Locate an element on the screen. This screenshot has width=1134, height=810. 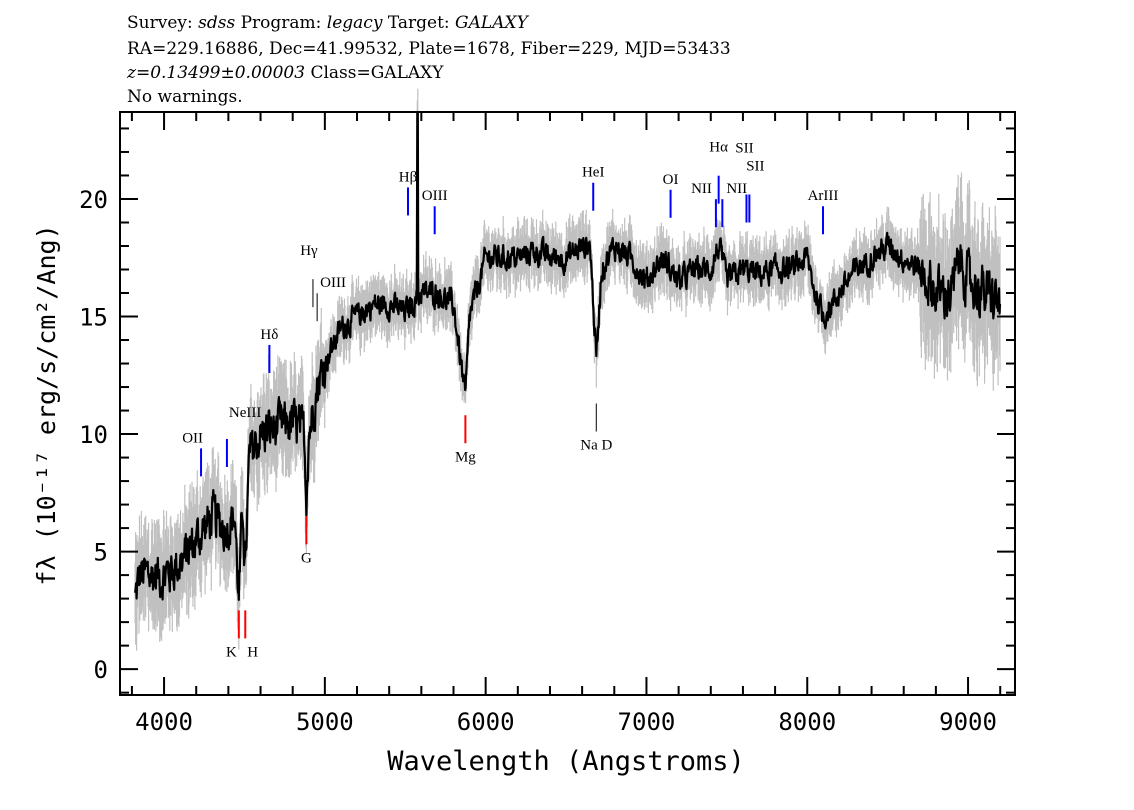
line-label-3: H is located at coordinates (252, 652).